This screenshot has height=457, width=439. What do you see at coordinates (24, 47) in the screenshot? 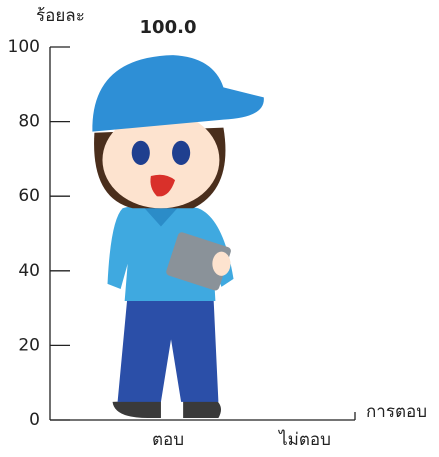
I see `y-tick-label: 100` at bounding box center [24, 47].